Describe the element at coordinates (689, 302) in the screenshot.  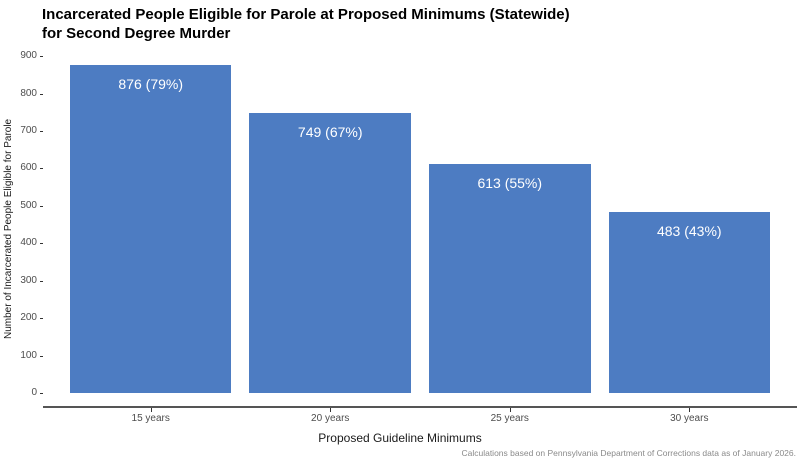
I see `bar-30-years: 483 (43%)` at that location.